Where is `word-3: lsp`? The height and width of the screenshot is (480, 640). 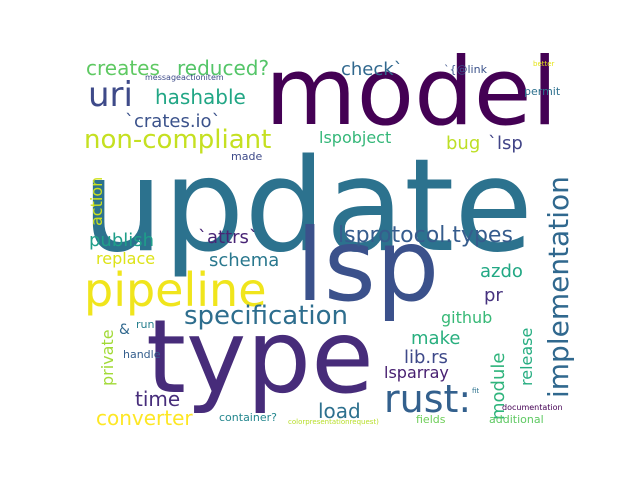 word-3: lsp is located at coordinates (367, 265).